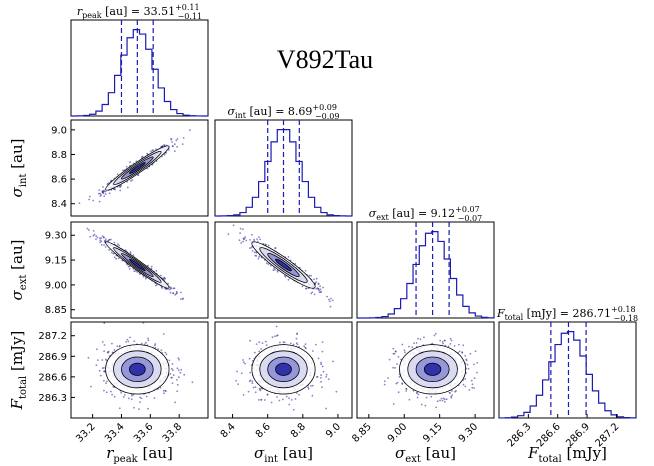 This screenshot has width=654, height=466. I want to click on title-sigma_int: σint [au] = 8.69+0.09 −0.09, so click(284, 112).